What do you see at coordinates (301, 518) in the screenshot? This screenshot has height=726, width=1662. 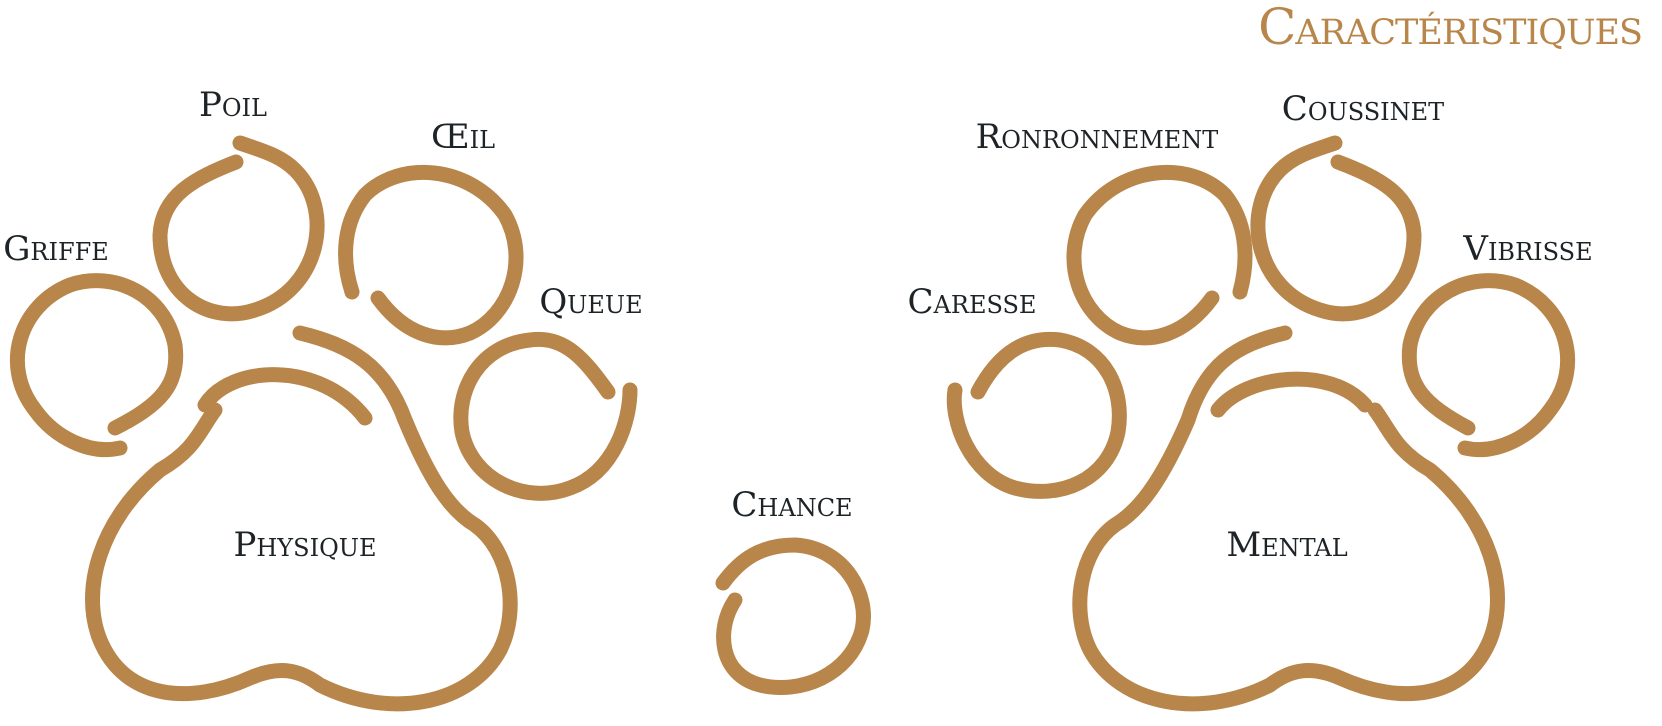 I see `left-pad-outline` at bounding box center [301, 518].